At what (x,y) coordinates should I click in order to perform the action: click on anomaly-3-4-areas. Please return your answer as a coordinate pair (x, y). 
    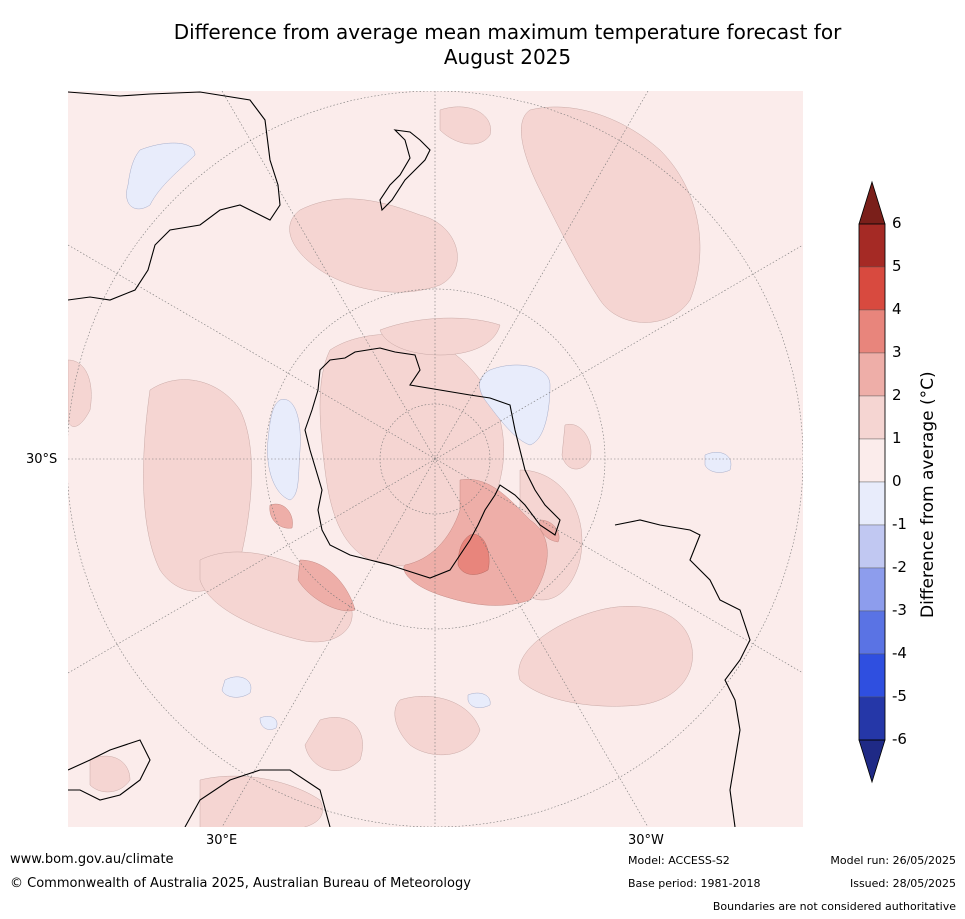
    Looking at the image, I should click on (473, 554).